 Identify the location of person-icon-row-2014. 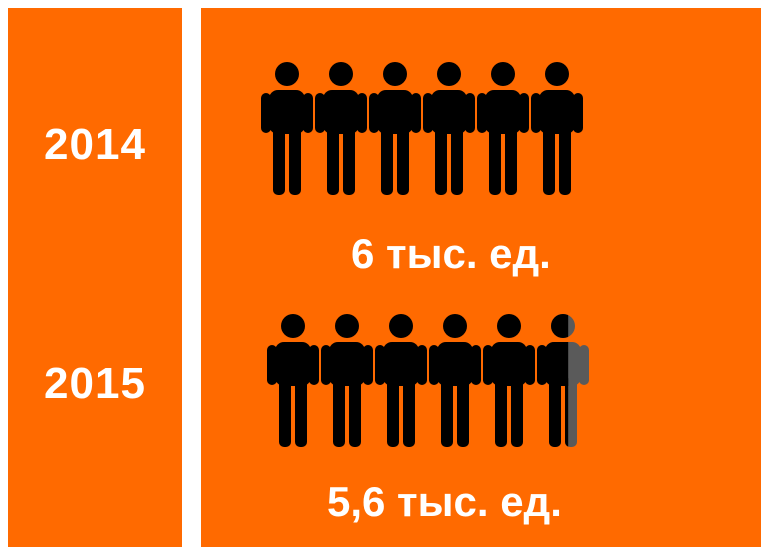
(422, 128).